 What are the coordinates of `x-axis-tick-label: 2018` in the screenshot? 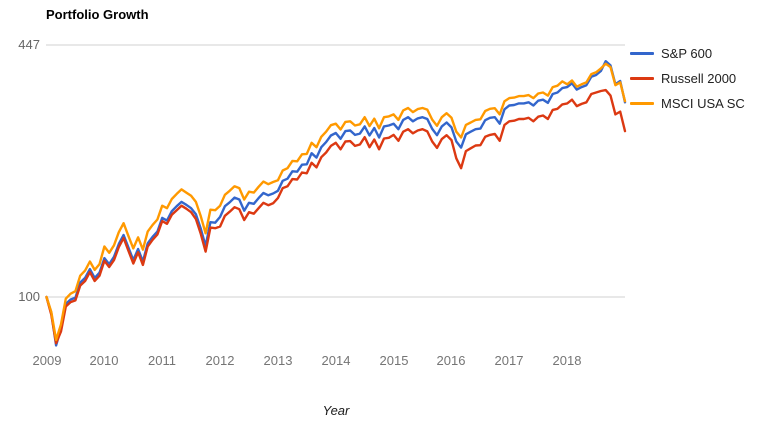 It's located at (567, 360).